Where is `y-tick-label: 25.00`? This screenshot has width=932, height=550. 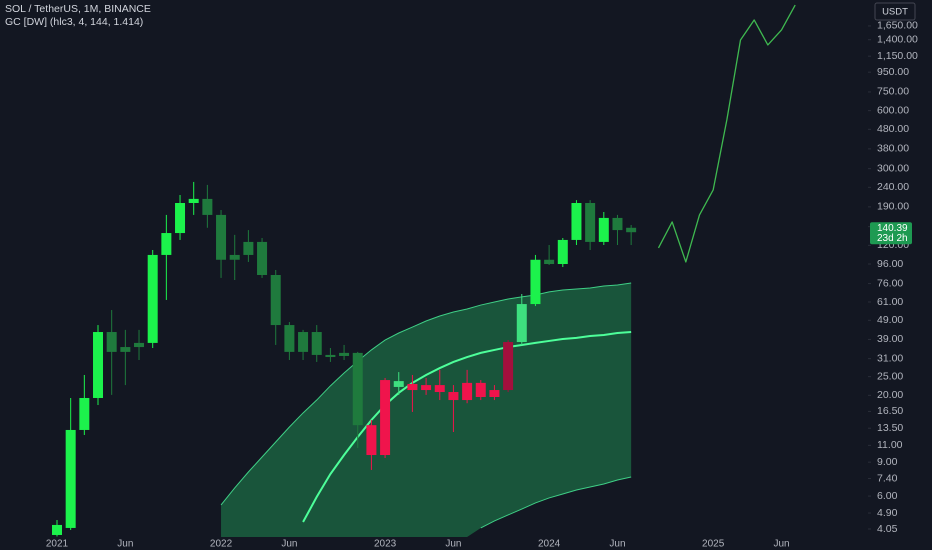 y-tick-label: 25.00 is located at coordinates (890, 376).